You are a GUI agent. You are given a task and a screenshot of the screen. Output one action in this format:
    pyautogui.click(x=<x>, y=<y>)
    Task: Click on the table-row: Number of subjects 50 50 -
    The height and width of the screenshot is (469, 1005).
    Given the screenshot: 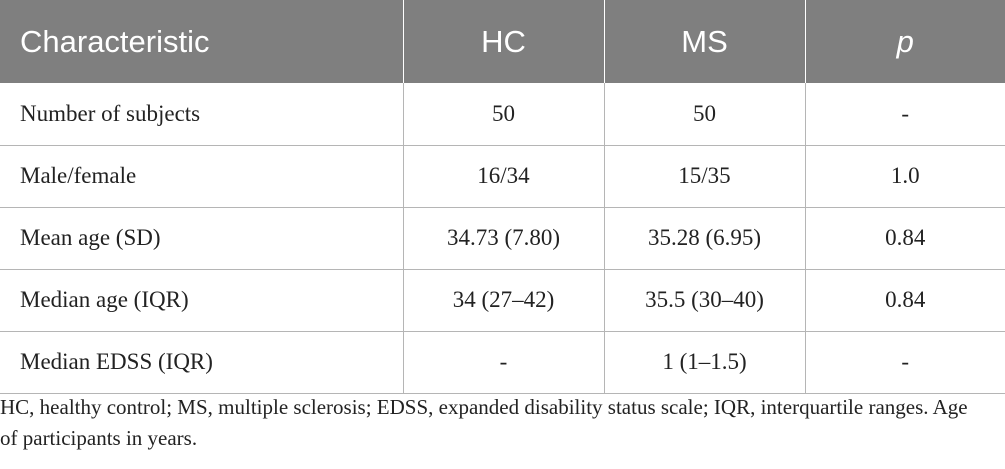 What is the action you would take?
    pyautogui.click(x=502, y=114)
    